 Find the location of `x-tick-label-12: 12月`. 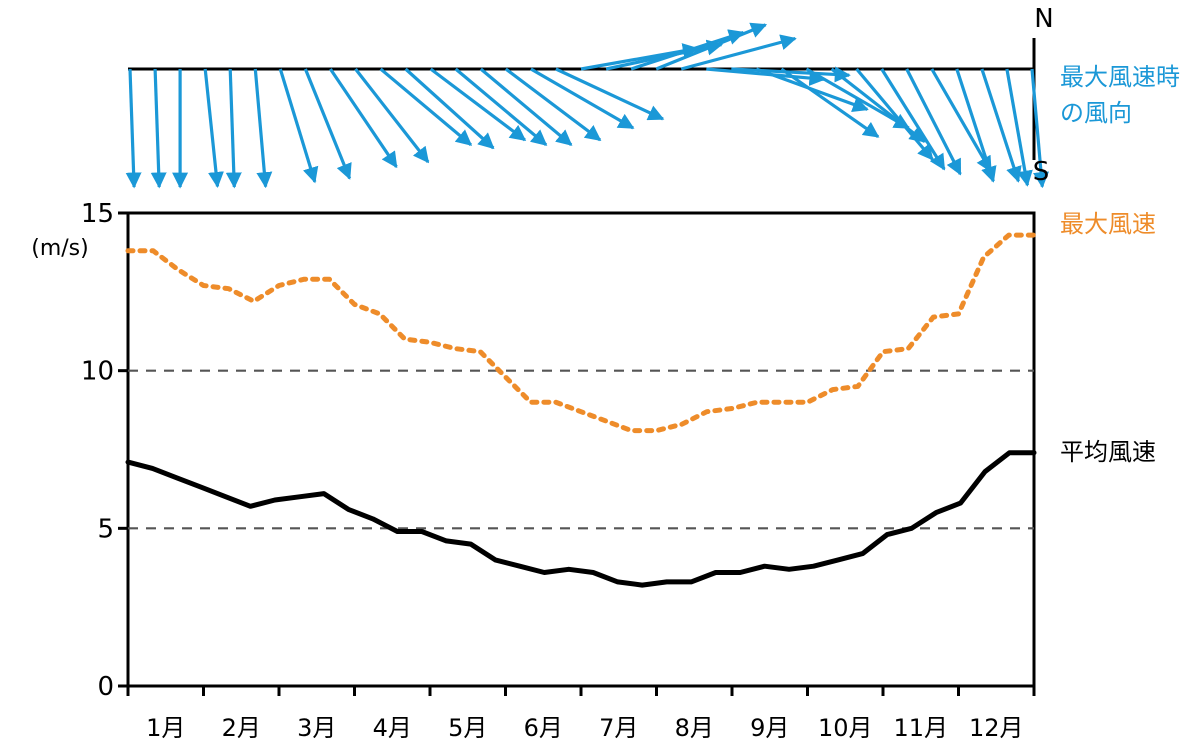

x-tick-label-12: 12月 is located at coordinates (996, 728).